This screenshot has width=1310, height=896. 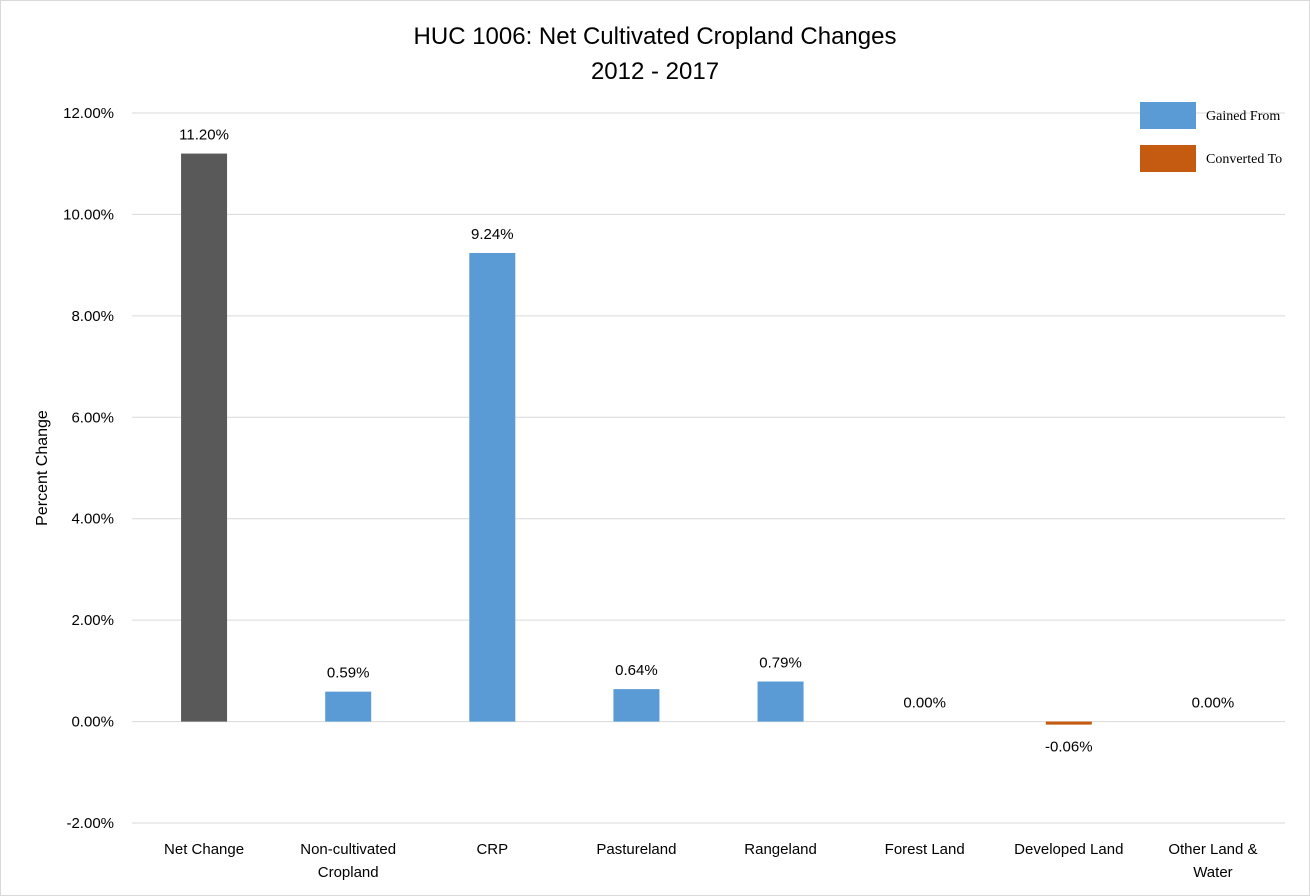 I want to click on legend: Gained From Converted To, so click(x=1211, y=137).